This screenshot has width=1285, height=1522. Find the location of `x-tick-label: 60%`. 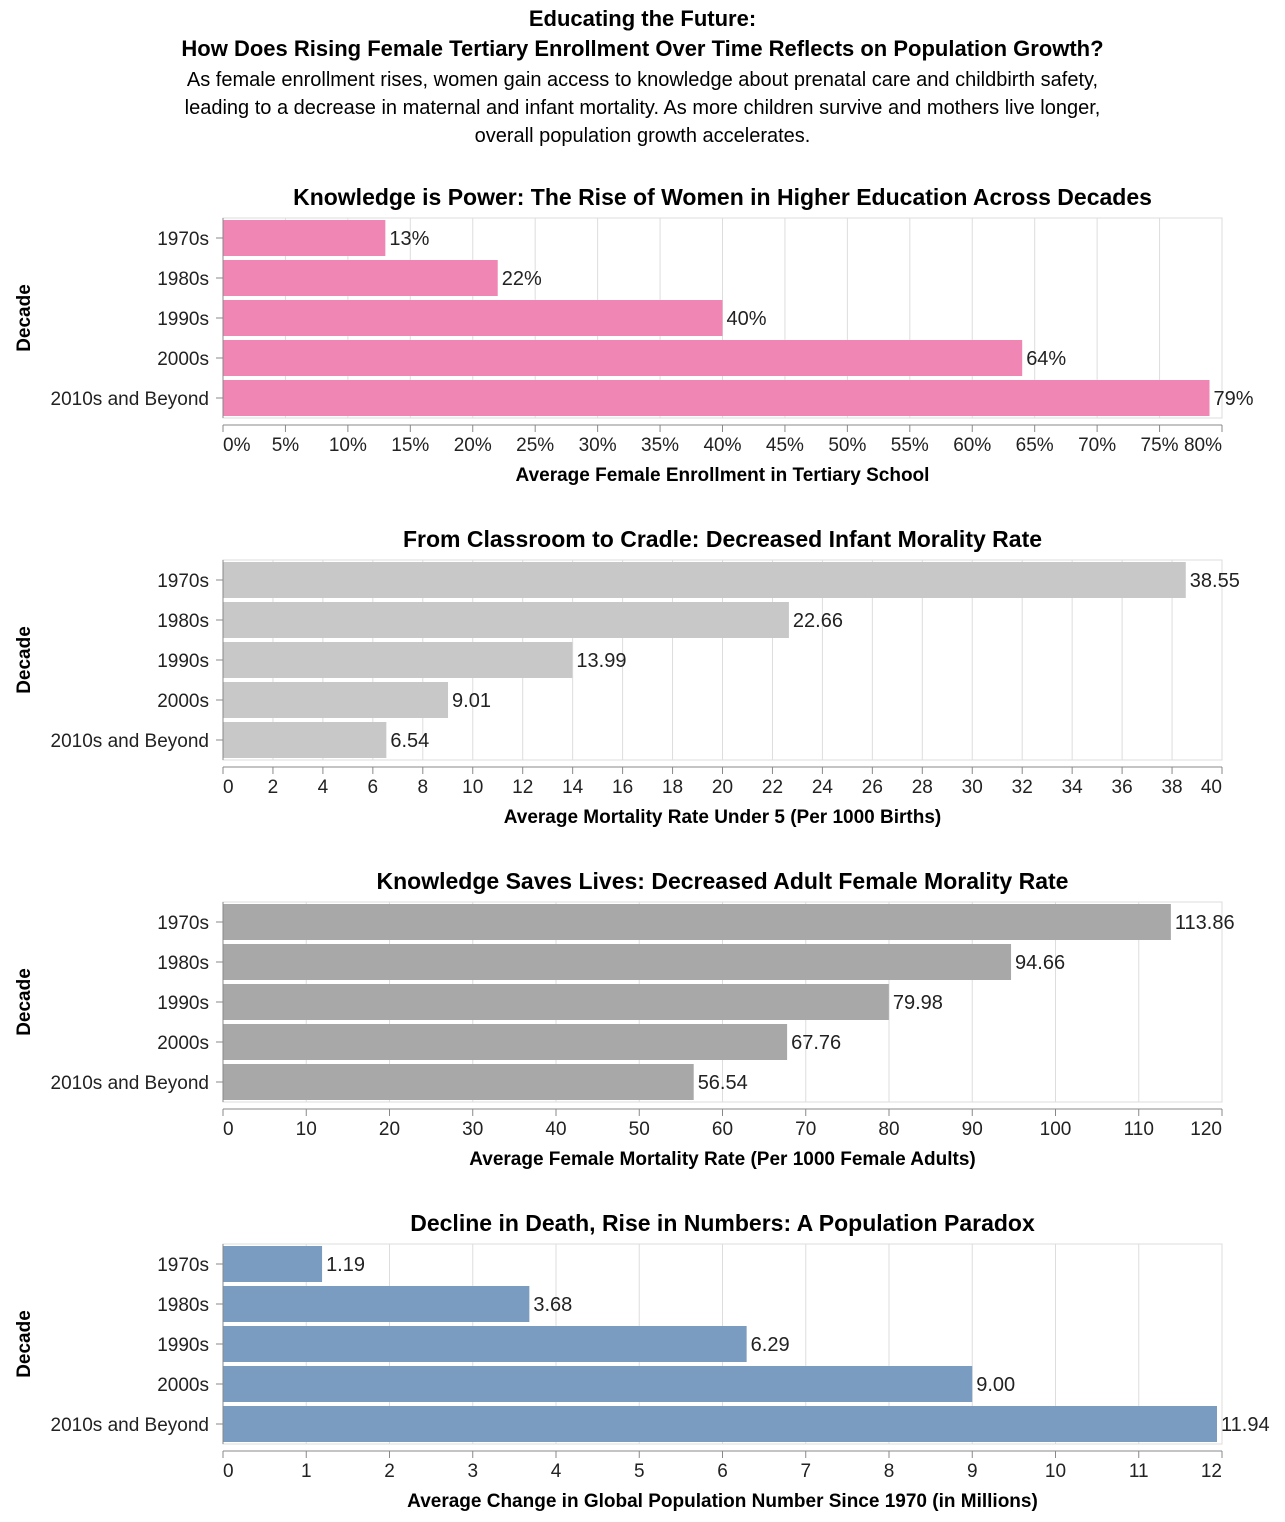

x-tick-label: 60% is located at coordinates (972, 445).